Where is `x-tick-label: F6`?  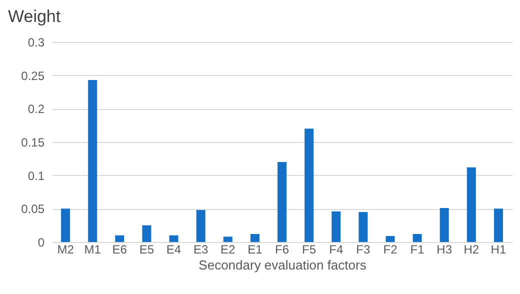
x-tick-label: F6 is located at coordinates (282, 249).